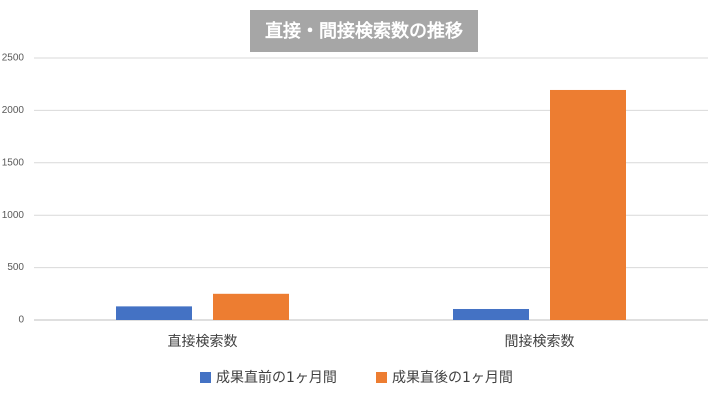 The width and height of the screenshot is (728, 400). I want to click on y-tick-label: 500, so click(15, 267).